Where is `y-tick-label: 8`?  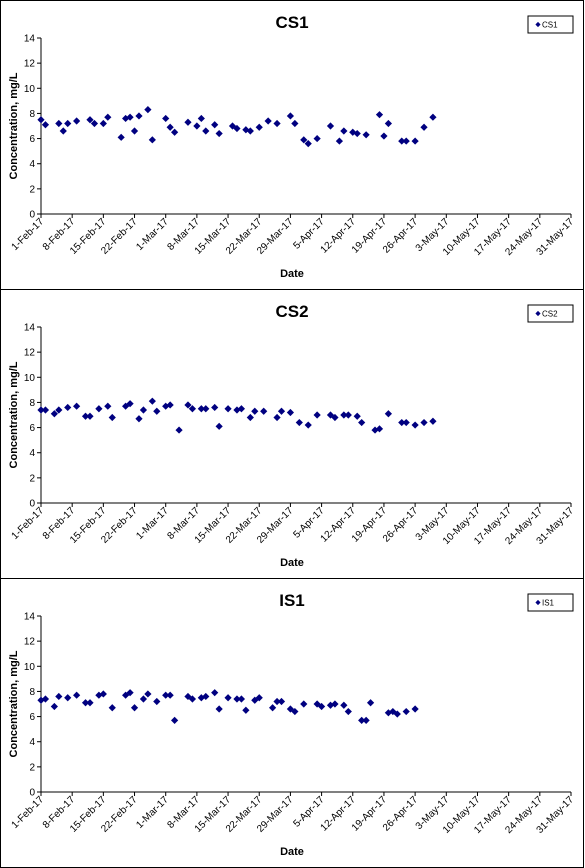 y-tick-label: 8 is located at coordinates (32, 114).